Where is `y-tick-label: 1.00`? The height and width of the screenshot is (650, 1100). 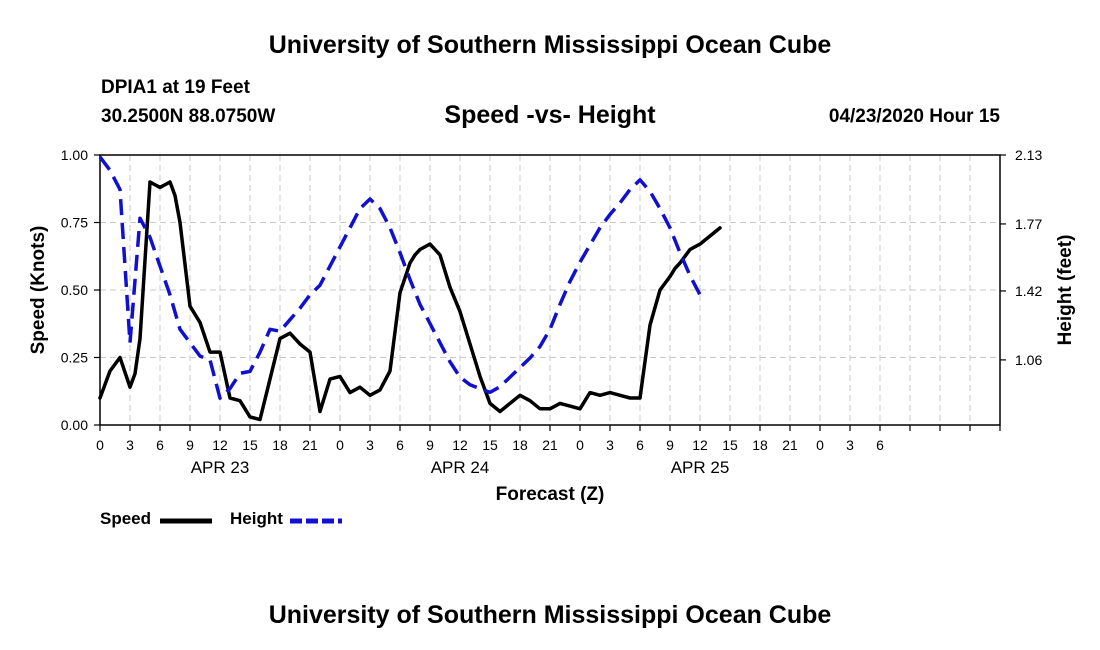
y-tick-label: 1.00 is located at coordinates (74, 155).